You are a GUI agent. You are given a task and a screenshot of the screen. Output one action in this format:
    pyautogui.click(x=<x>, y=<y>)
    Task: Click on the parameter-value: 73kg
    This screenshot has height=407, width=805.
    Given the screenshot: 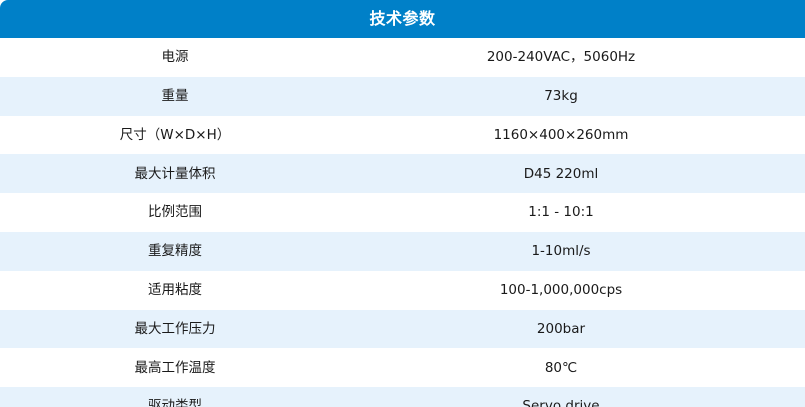 What is the action you would take?
    pyautogui.click(x=561, y=96)
    